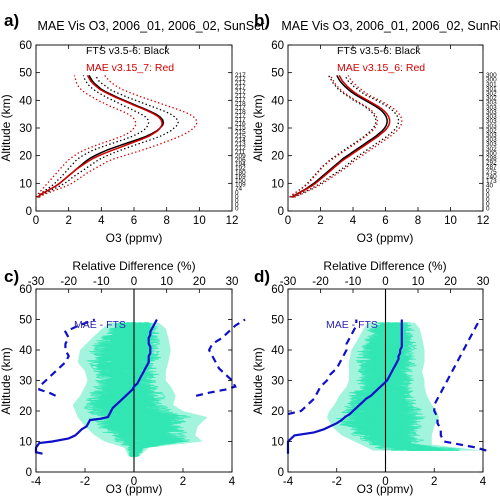 This screenshot has width=500, height=498. Describe the element at coordinates (353, 221) in the screenshot. I see `x-tick-label: 4` at that location.